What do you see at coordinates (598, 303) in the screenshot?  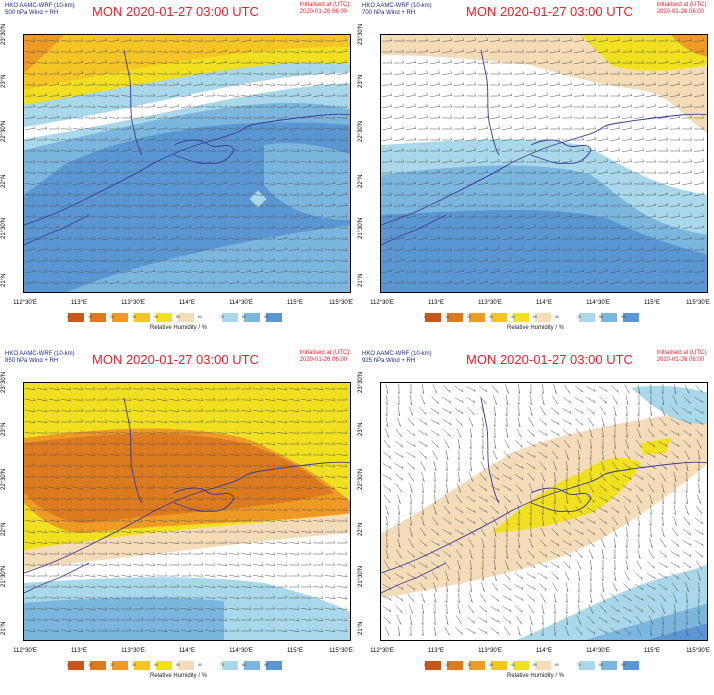 I see `lon-label: 114°30'E` at bounding box center [598, 303].